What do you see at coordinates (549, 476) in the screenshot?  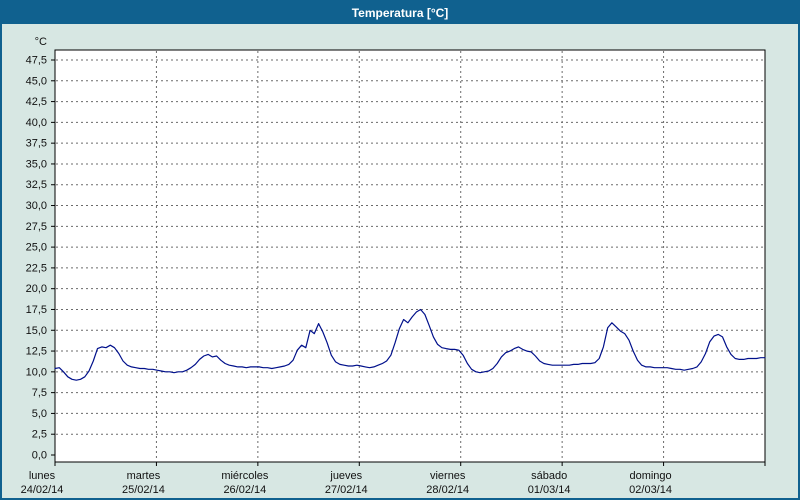 I see `day-name-label: sábado` at bounding box center [549, 476].